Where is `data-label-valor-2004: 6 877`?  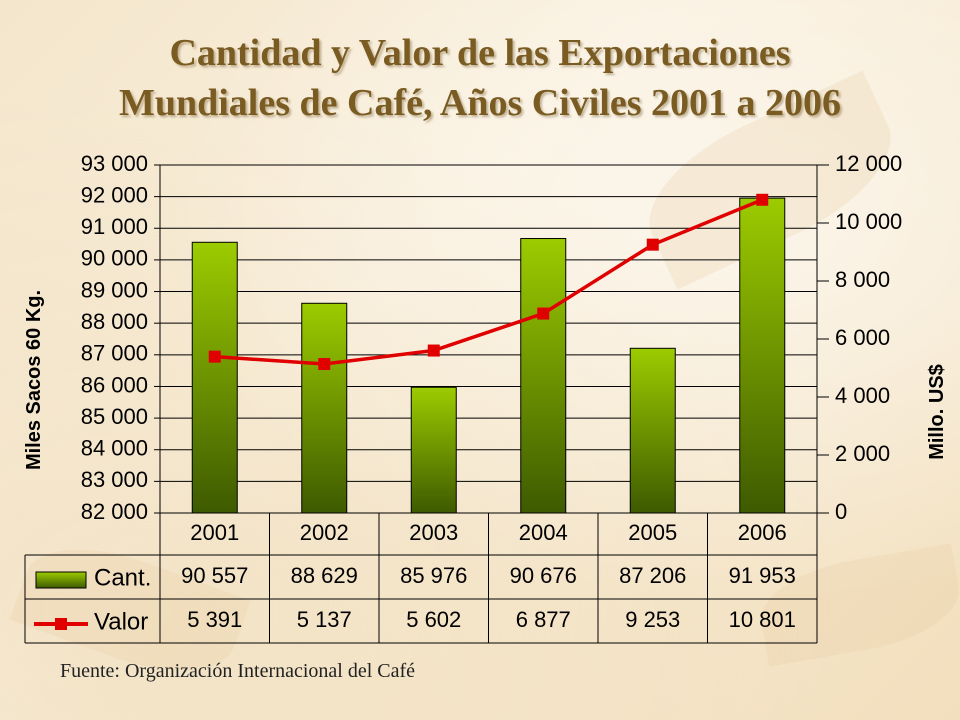 data-label-valor-2004: 6 877 is located at coordinates (543, 619).